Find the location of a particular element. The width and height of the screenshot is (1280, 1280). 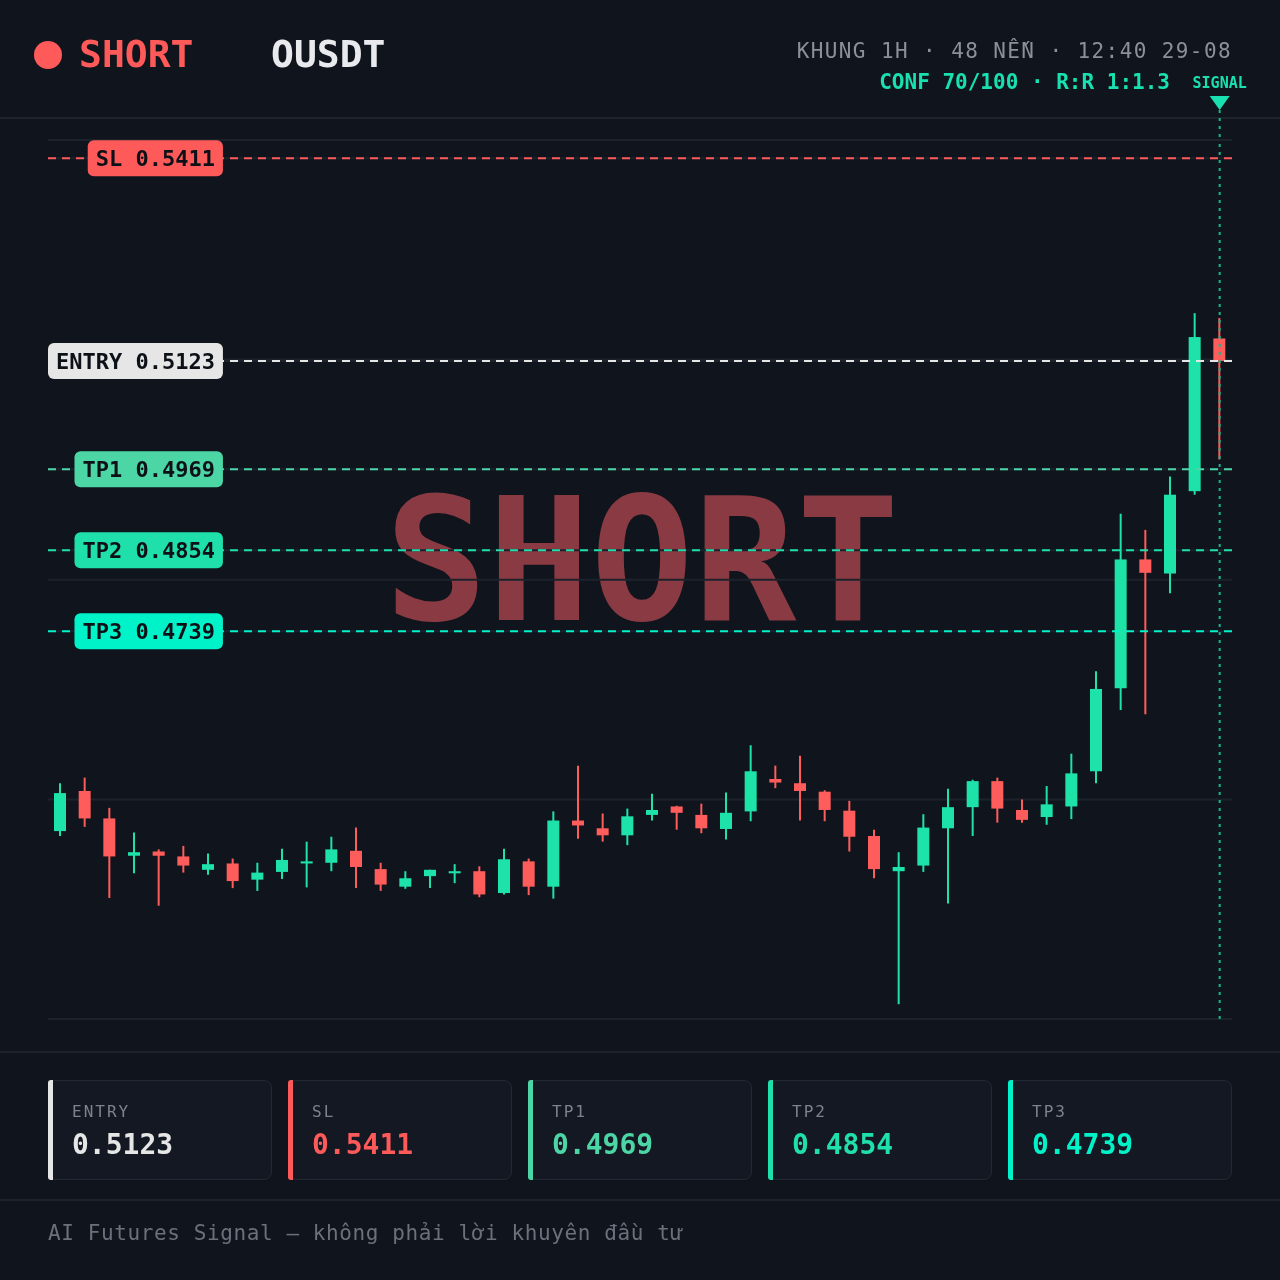

text: AI Futures Signal — không phải lời khuyên đầu tư is located at coordinates (366, 1233).